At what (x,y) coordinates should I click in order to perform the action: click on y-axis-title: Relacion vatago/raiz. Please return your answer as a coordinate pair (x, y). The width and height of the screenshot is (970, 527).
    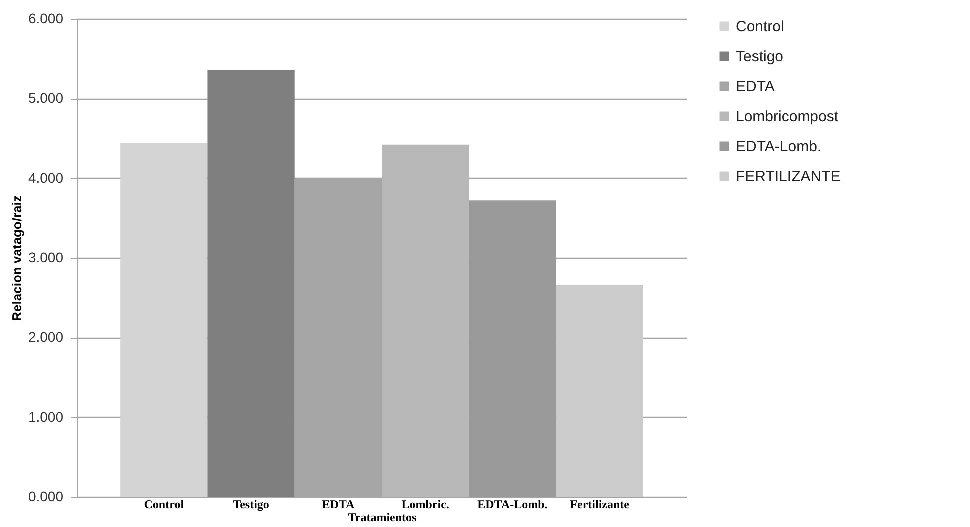
    Looking at the image, I should click on (16, 258).